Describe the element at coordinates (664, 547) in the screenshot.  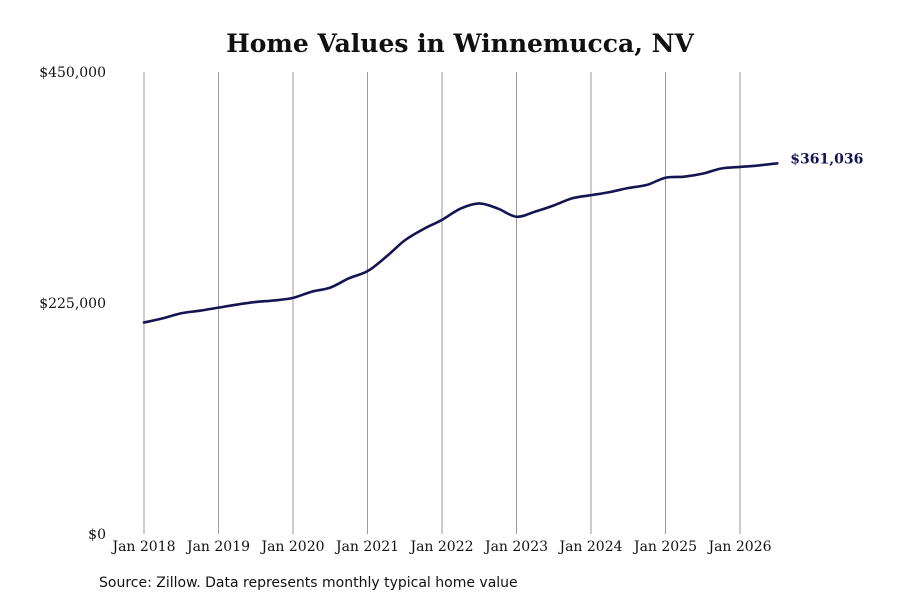
I see `x-tick-label: Jan 2025` at that location.